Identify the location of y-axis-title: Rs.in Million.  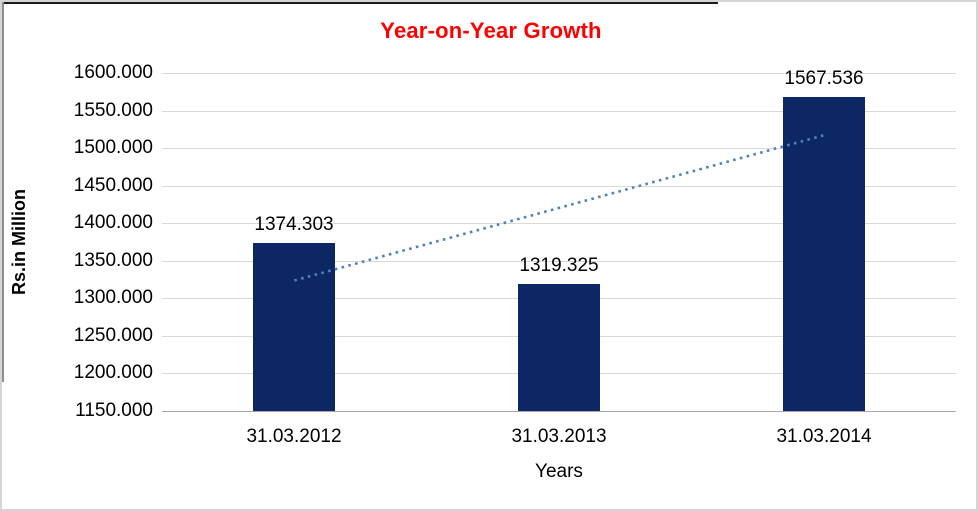
(19, 242).